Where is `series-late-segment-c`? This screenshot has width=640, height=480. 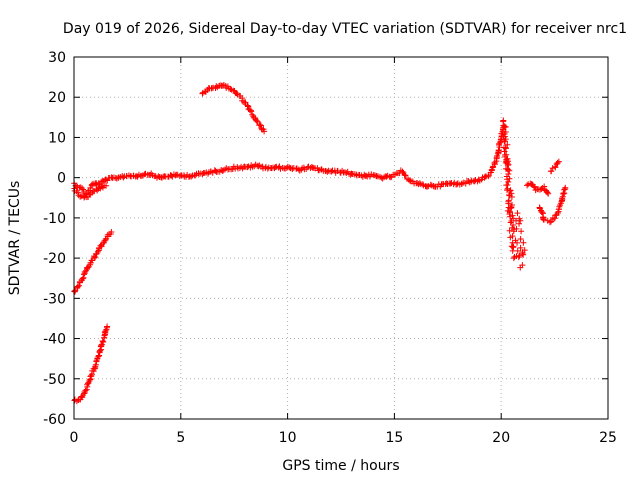
series-late-segment-c is located at coordinates (554, 166).